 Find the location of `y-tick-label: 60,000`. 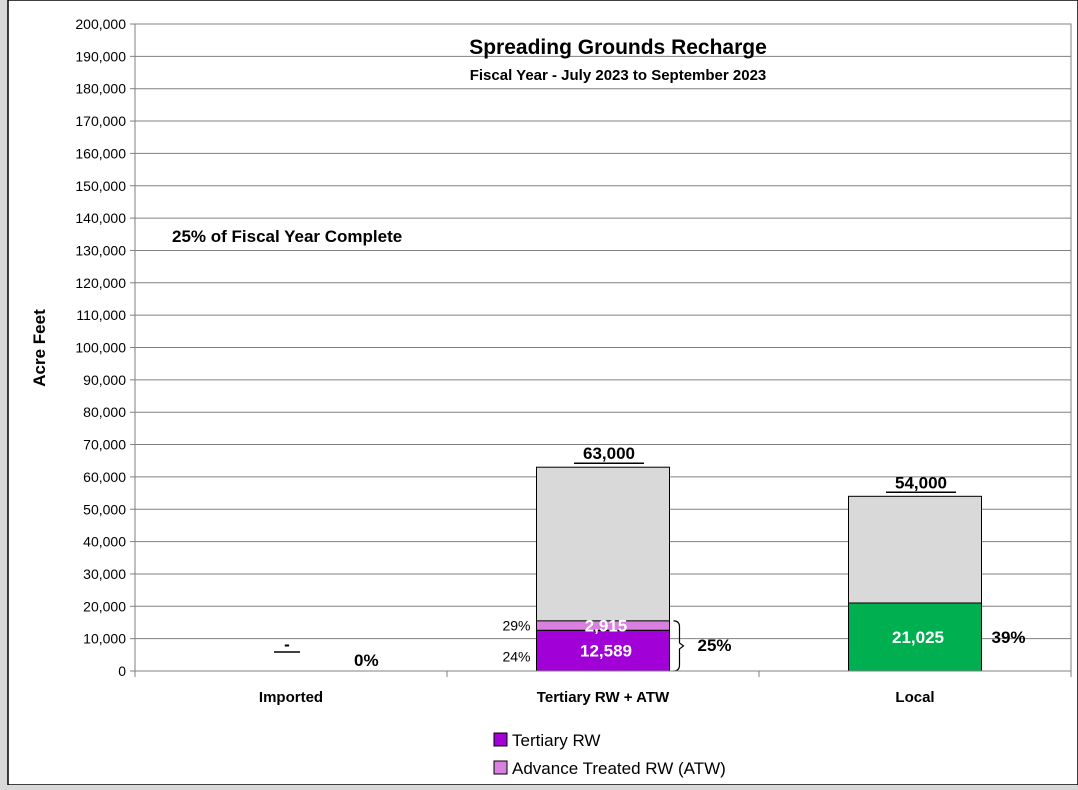

y-tick-label: 60,000 is located at coordinates (104, 477).